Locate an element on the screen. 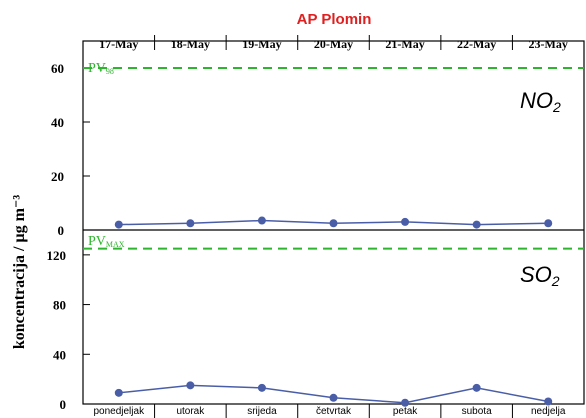  limit-line-label: PVMAX is located at coordinates (106, 241).